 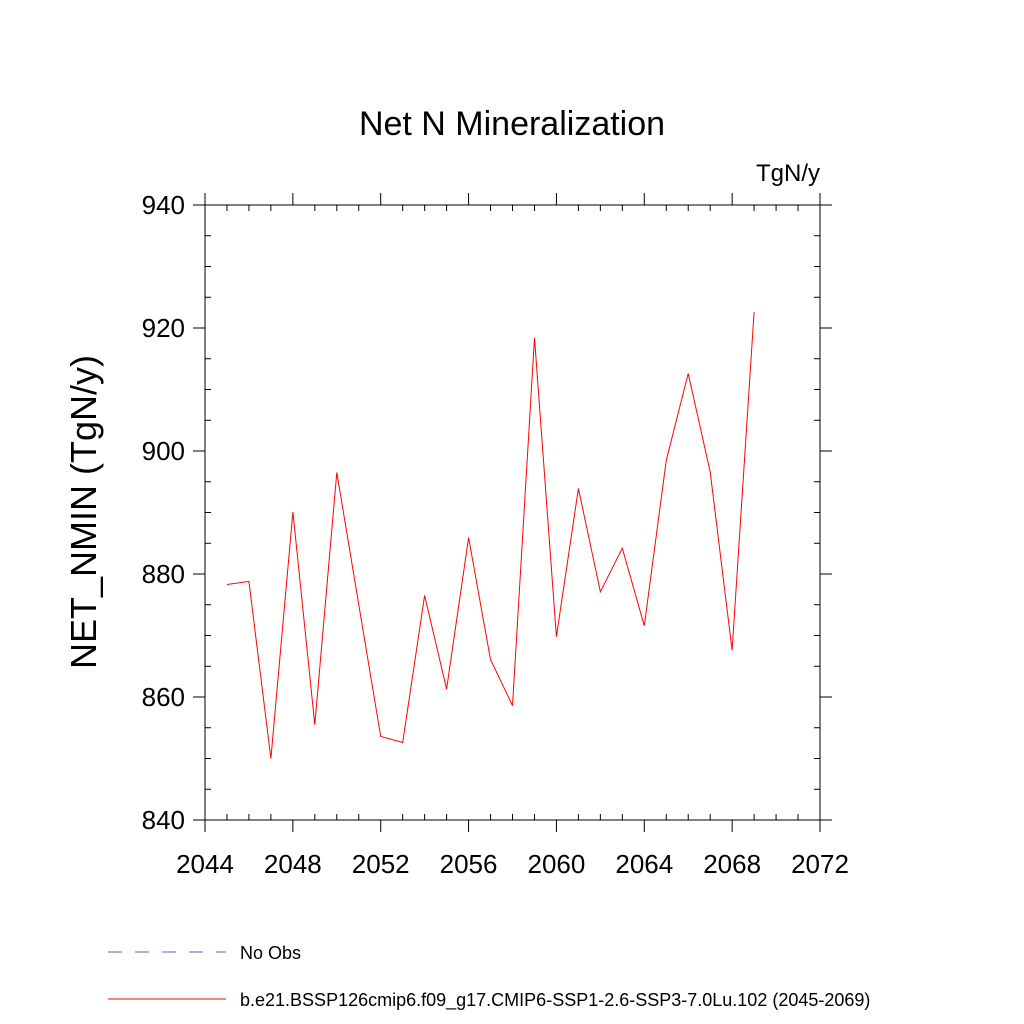 I want to click on x-tick-label: 2048, so click(x=293, y=864).